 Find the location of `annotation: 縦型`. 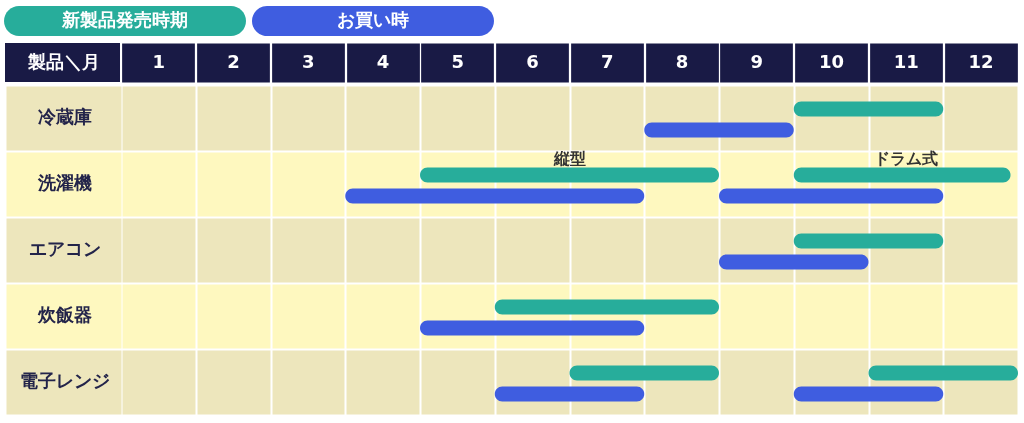

annotation: 縦型 is located at coordinates (569, 158).